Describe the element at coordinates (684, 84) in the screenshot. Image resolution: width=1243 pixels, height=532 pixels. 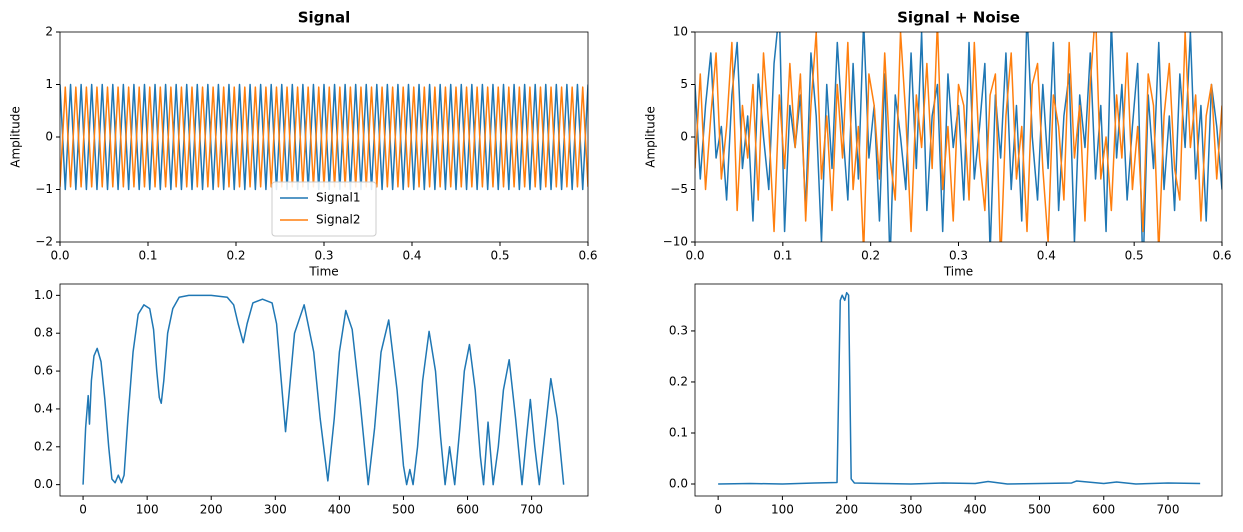
I see `y-tick-label: 5` at that location.